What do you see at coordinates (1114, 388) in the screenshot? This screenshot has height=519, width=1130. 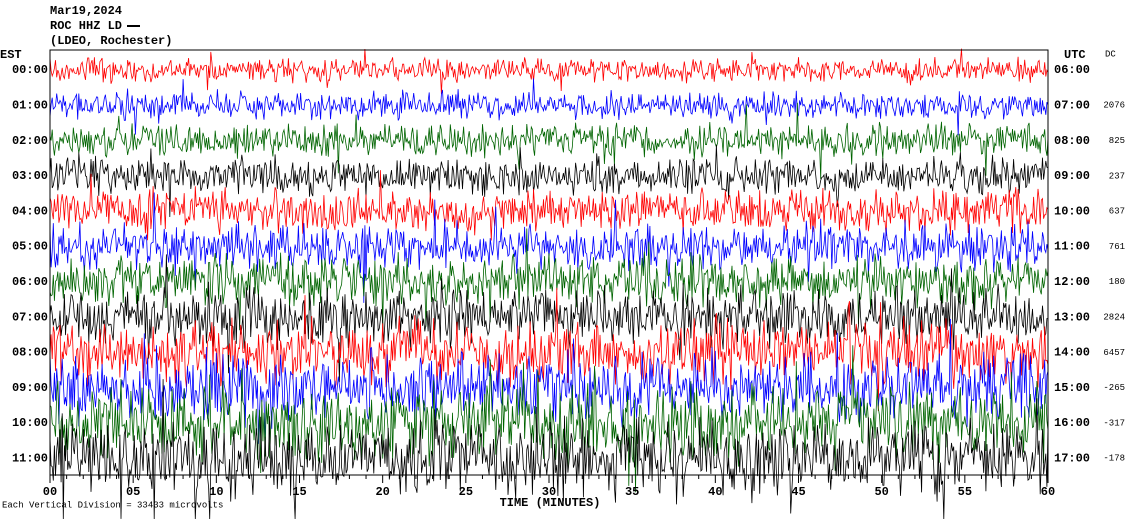 I see `dc-label: -265` at bounding box center [1114, 388].